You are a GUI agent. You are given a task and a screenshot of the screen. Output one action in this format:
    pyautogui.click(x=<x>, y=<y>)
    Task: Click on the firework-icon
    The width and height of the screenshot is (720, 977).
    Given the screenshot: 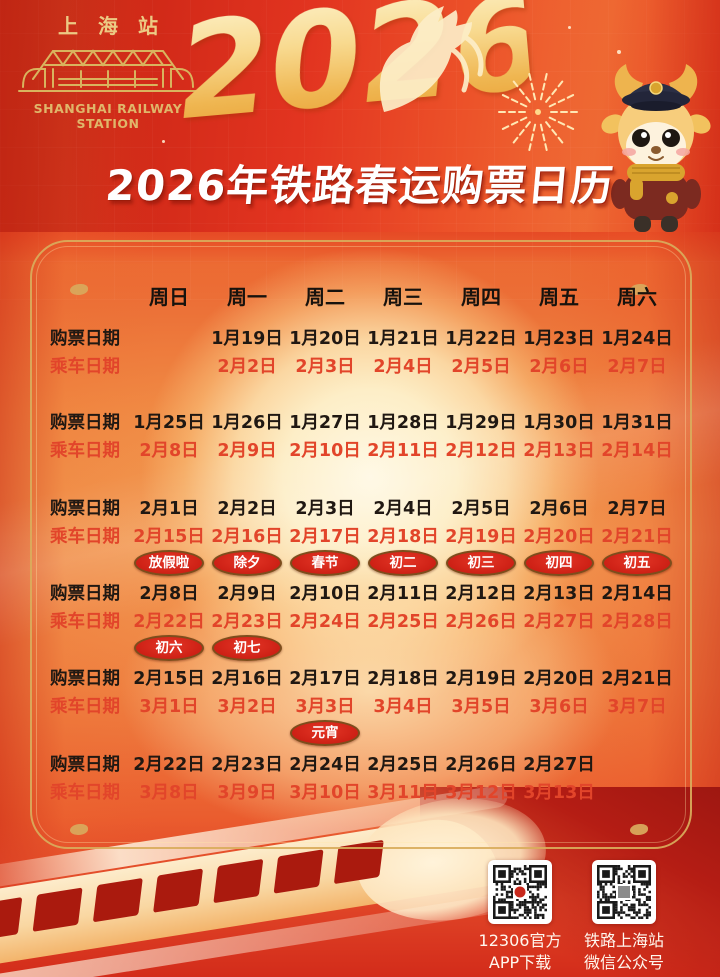 What is the action you would take?
    pyautogui.click(x=538, y=112)
    